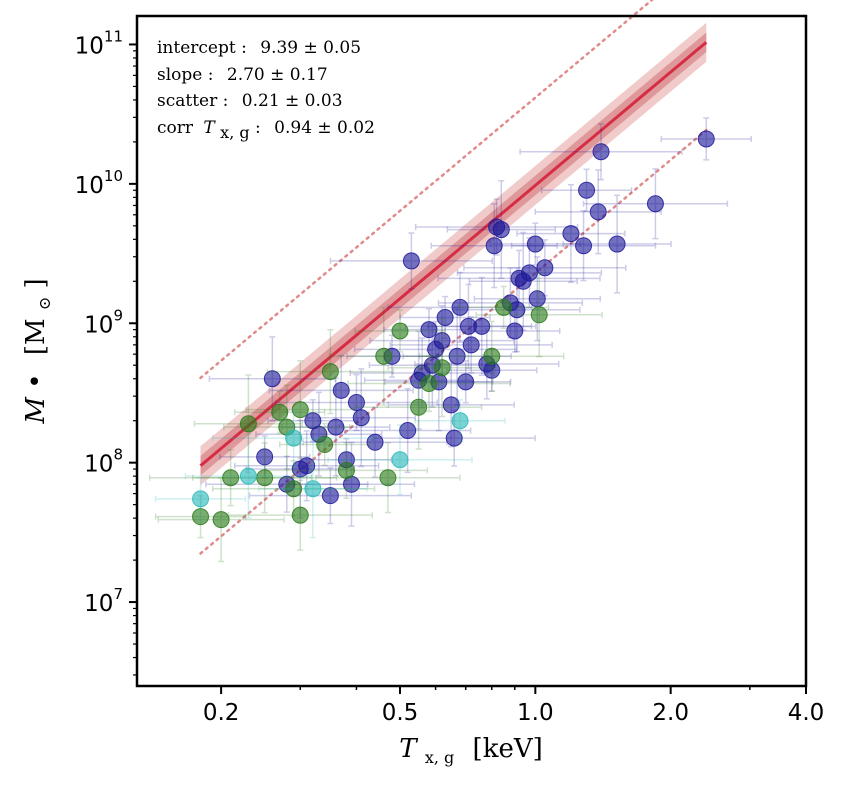 This screenshot has width=847, height=786. I want to click on y-tick-label: 10¹⁰, so click(99, 183).